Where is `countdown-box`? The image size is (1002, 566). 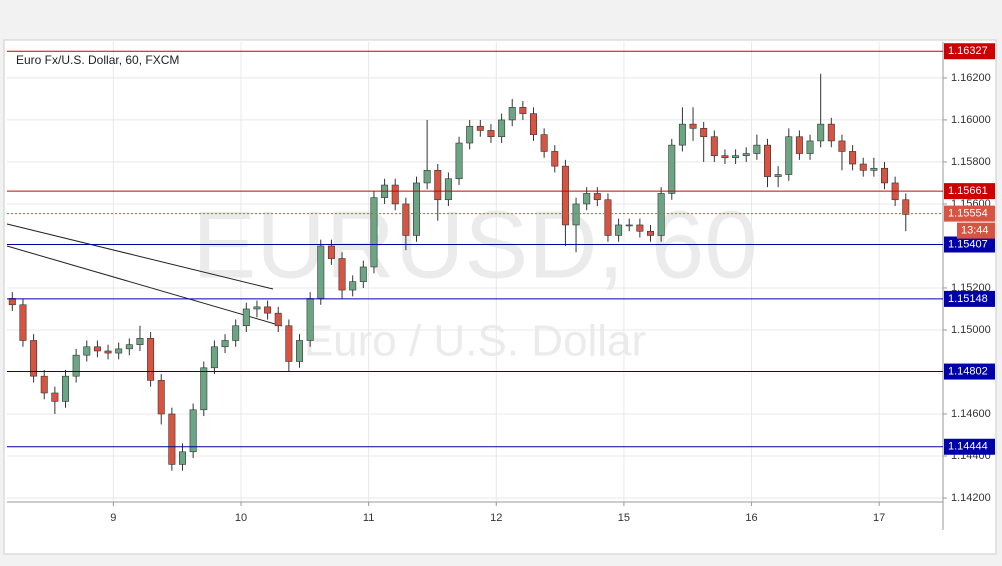
countdown-box is located at coordinates (976, 230).